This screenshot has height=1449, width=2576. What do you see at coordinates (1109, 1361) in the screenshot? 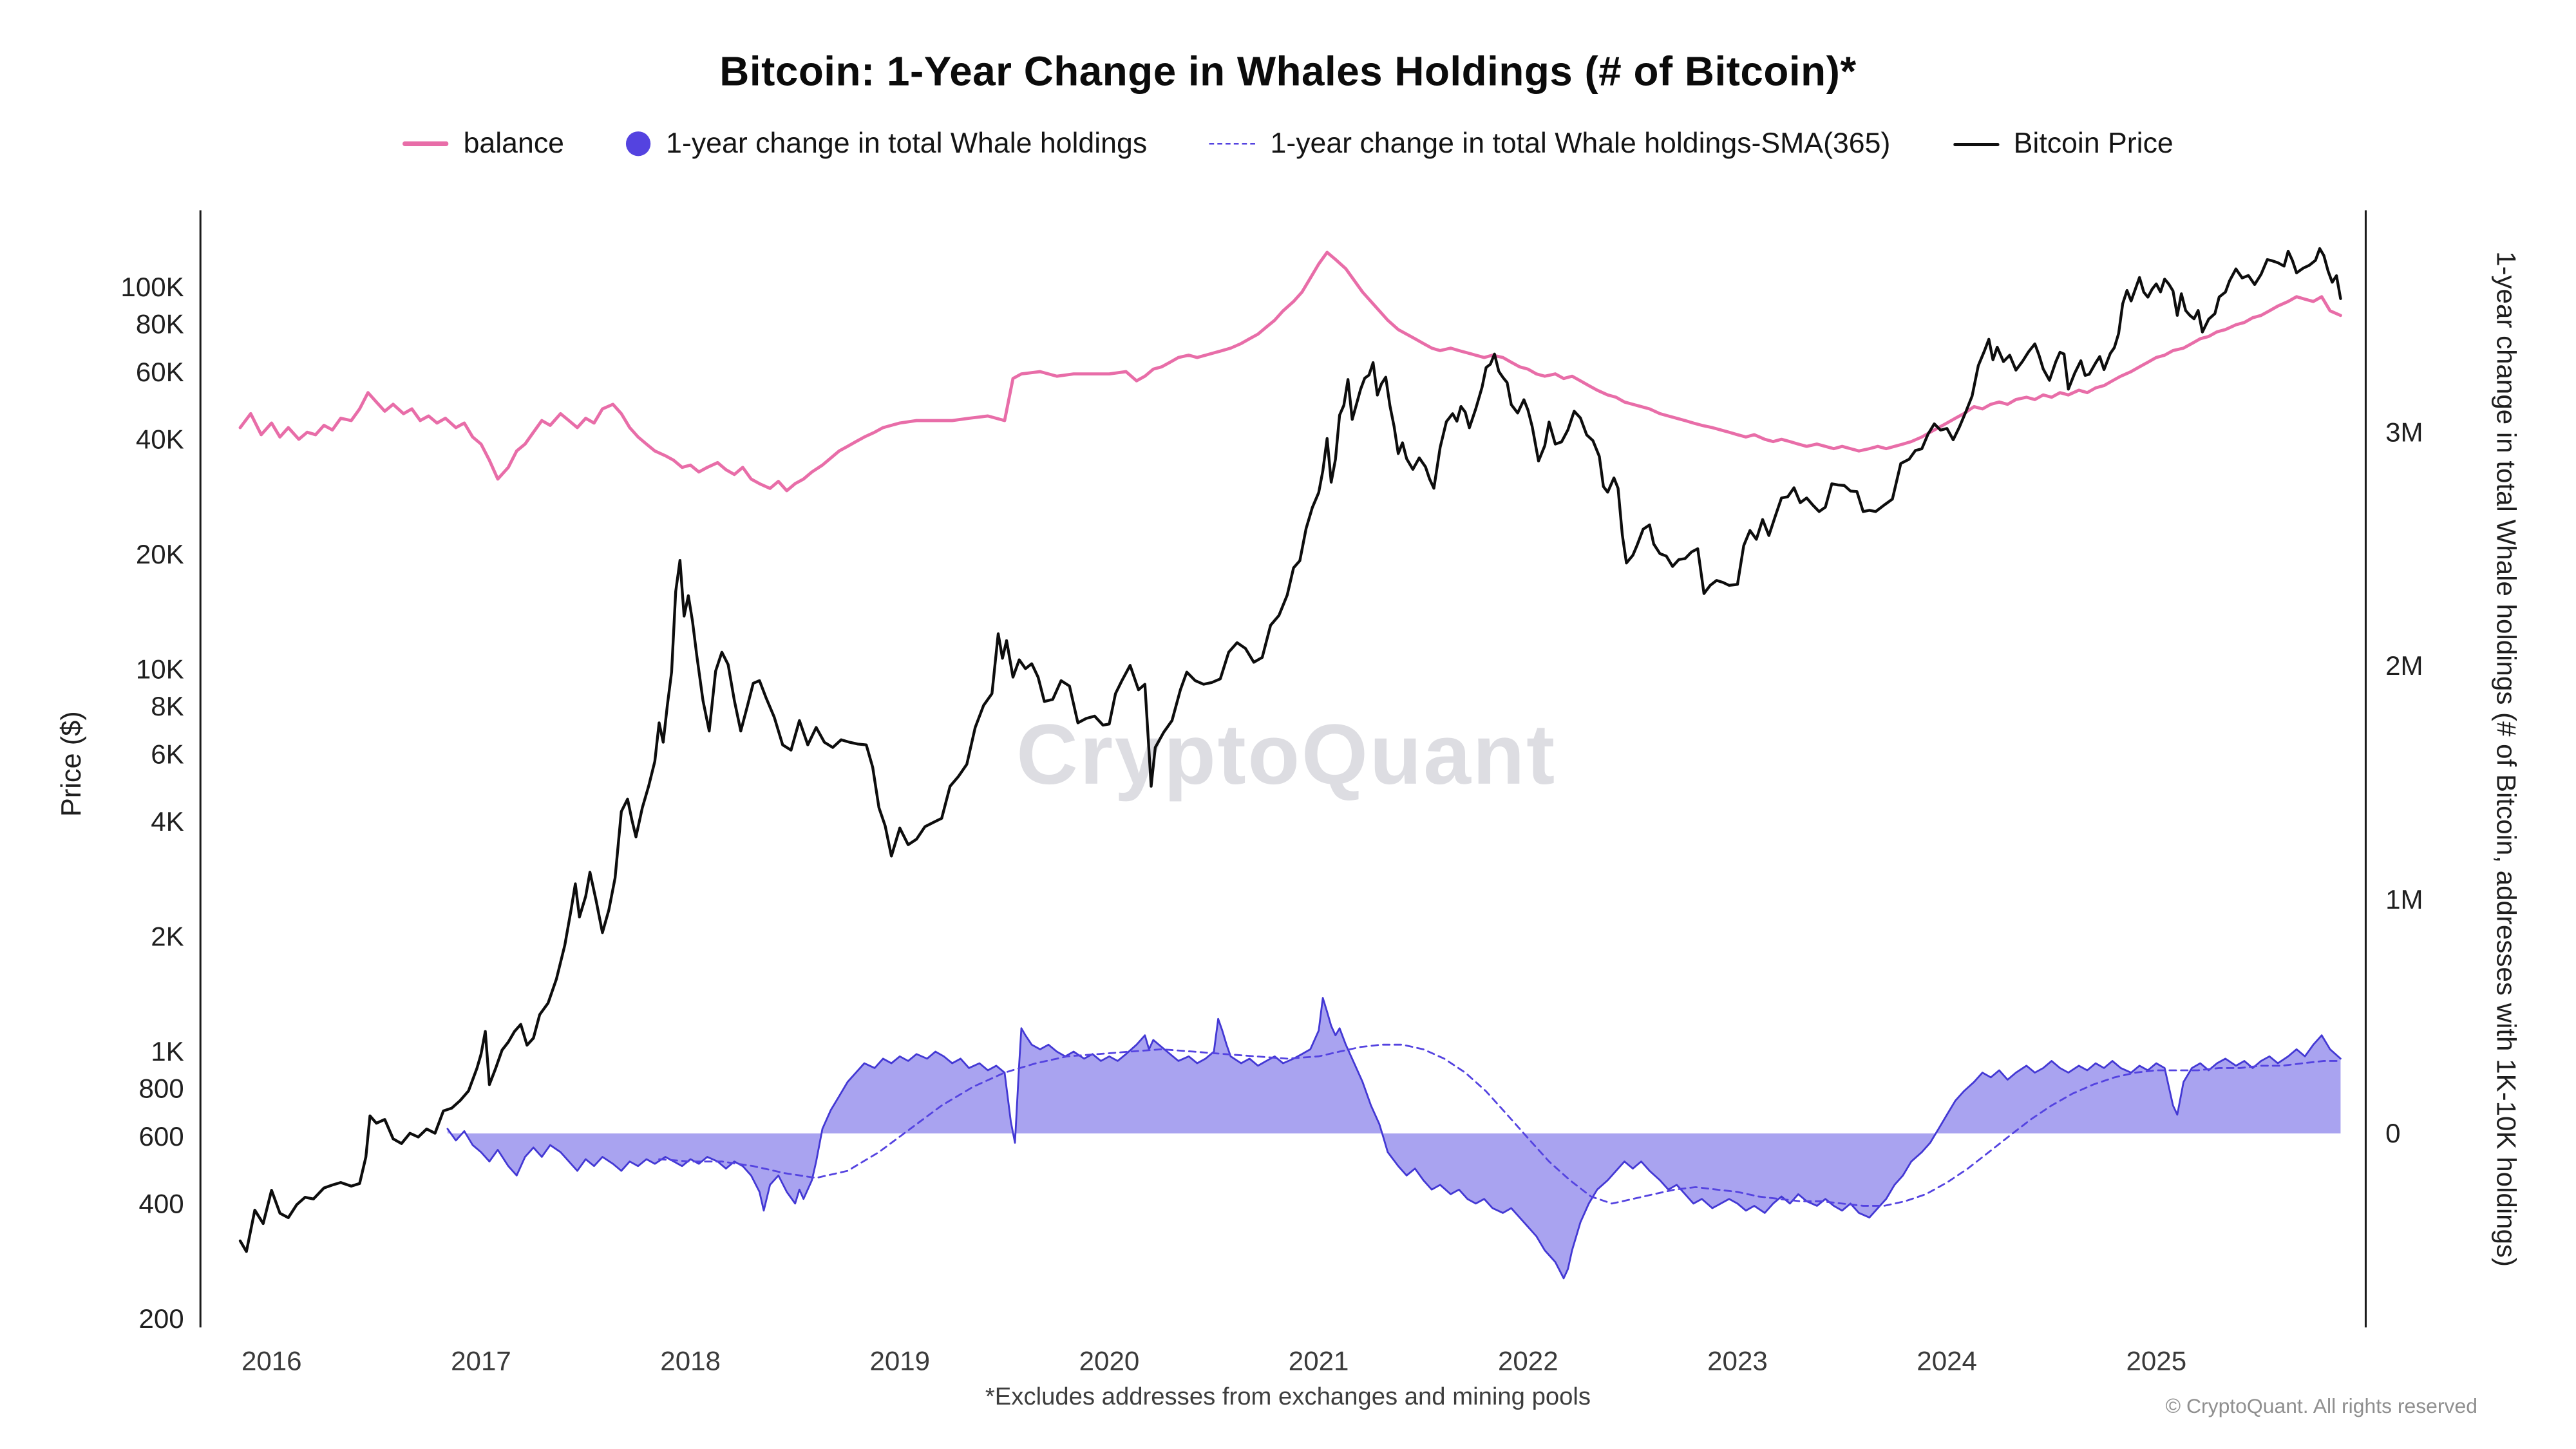
I see `x-tick-label: 2020` at bounding box center [1109, 1361].